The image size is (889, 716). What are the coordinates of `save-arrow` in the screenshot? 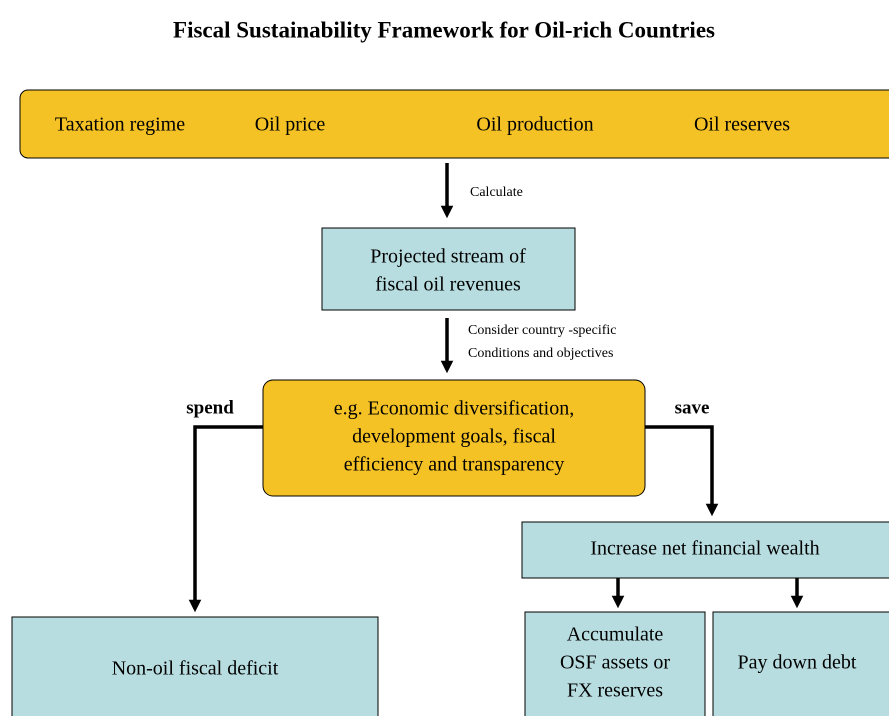 It's located at (682, 471).